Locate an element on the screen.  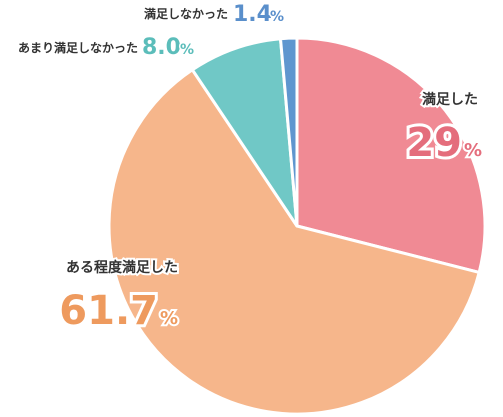
label-group-somewhat-satisfied: ある程度満足した 61.7 % is located at coordinates (118, 297).